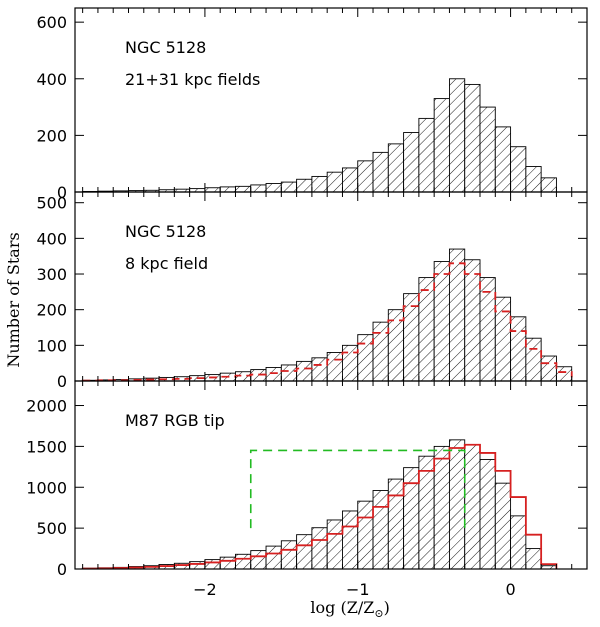  Describe the element at coordinates (13, 299) in the screenshot. I see `y-axis-title: Number of Stars` at that location.